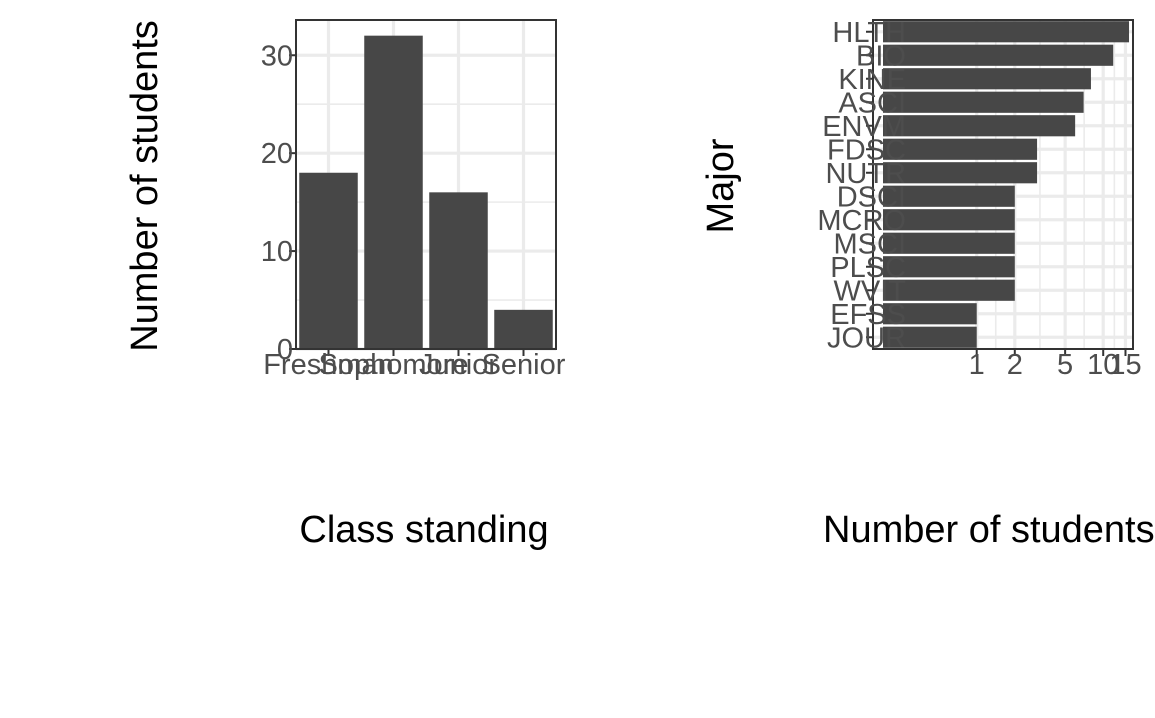 The height and width of the screenshot is (718, 1155). Describe the element at coordinates (1103, 365) in the screenshot. I see `x-tick-label: 10` at that location.